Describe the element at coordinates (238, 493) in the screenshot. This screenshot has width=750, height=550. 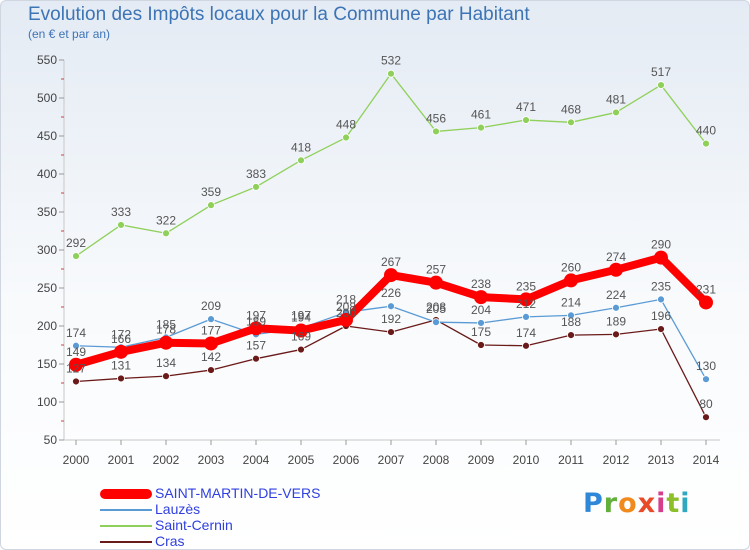
I see `legend-label: SAINT-MARTIN-DE-VERS` at that location.